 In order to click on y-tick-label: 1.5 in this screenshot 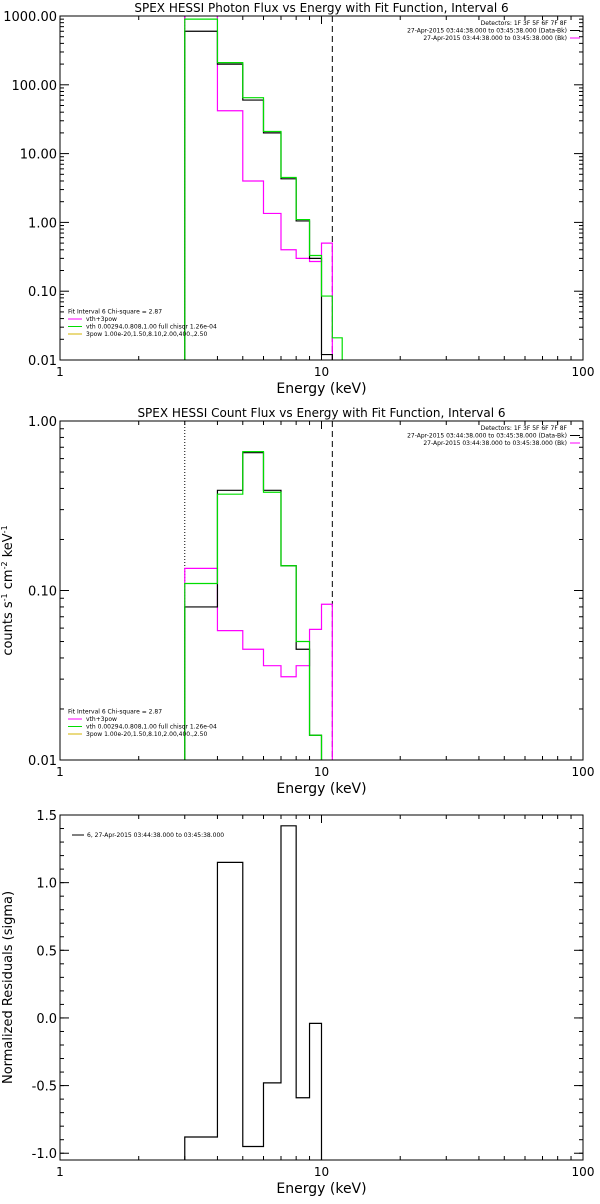, I will do `click(46, 816)`.